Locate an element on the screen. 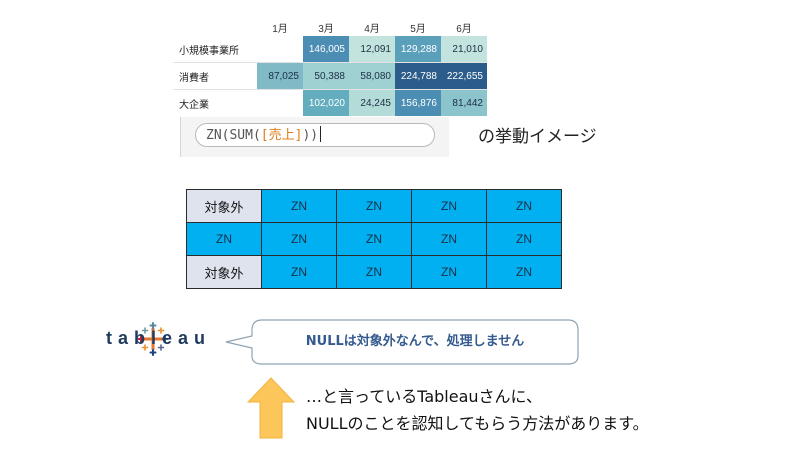  heatmap-col-header: 1月 is located at coordinates (280, 29).